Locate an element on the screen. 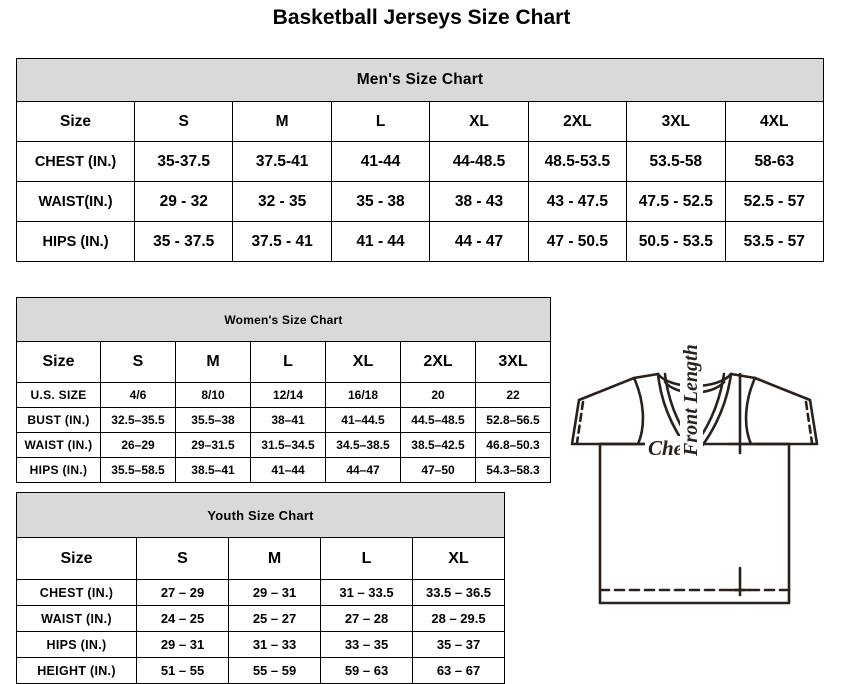 The image size is (843, 684). right-cuff-dashed-line is located at coordinates (809, 422).